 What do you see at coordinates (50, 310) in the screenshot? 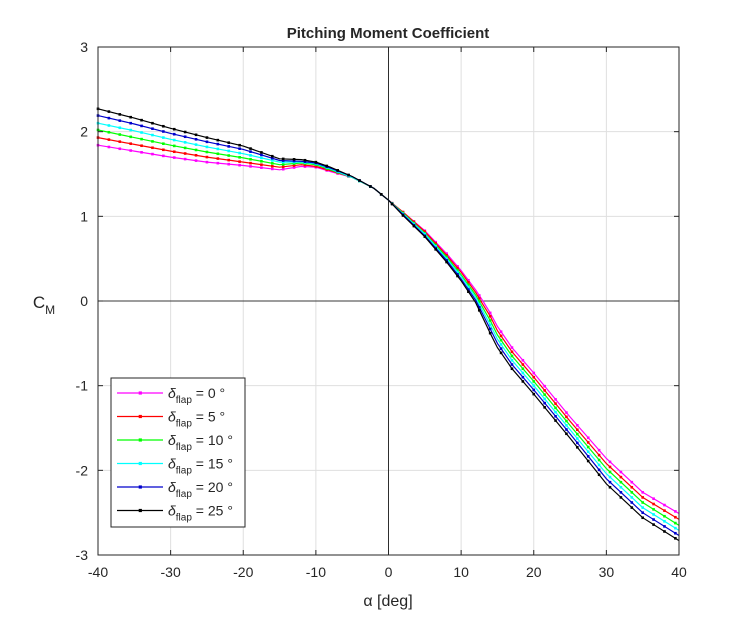
I see `y-axis-label-sub: M` at bounding box center [50, 310].